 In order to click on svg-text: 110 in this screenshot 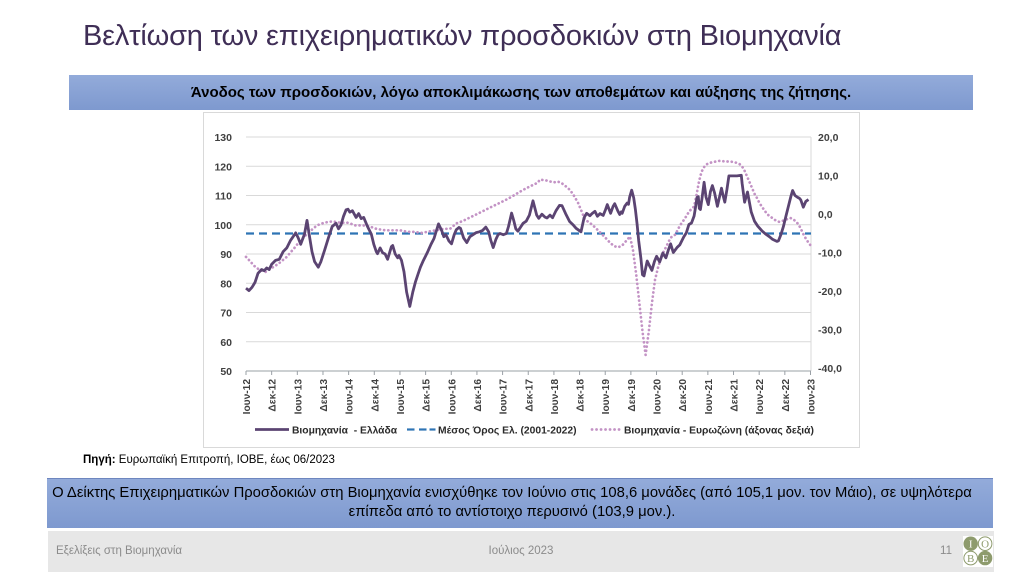, I will do `click(223, 197)`.